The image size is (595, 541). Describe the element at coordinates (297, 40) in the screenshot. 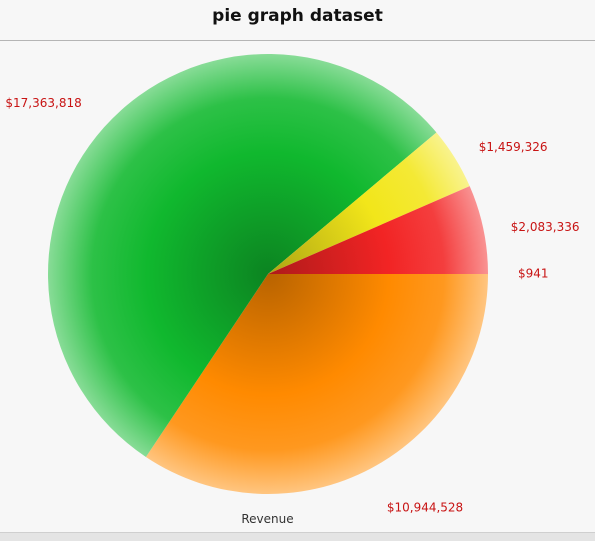

I see `title-divider` at that location.